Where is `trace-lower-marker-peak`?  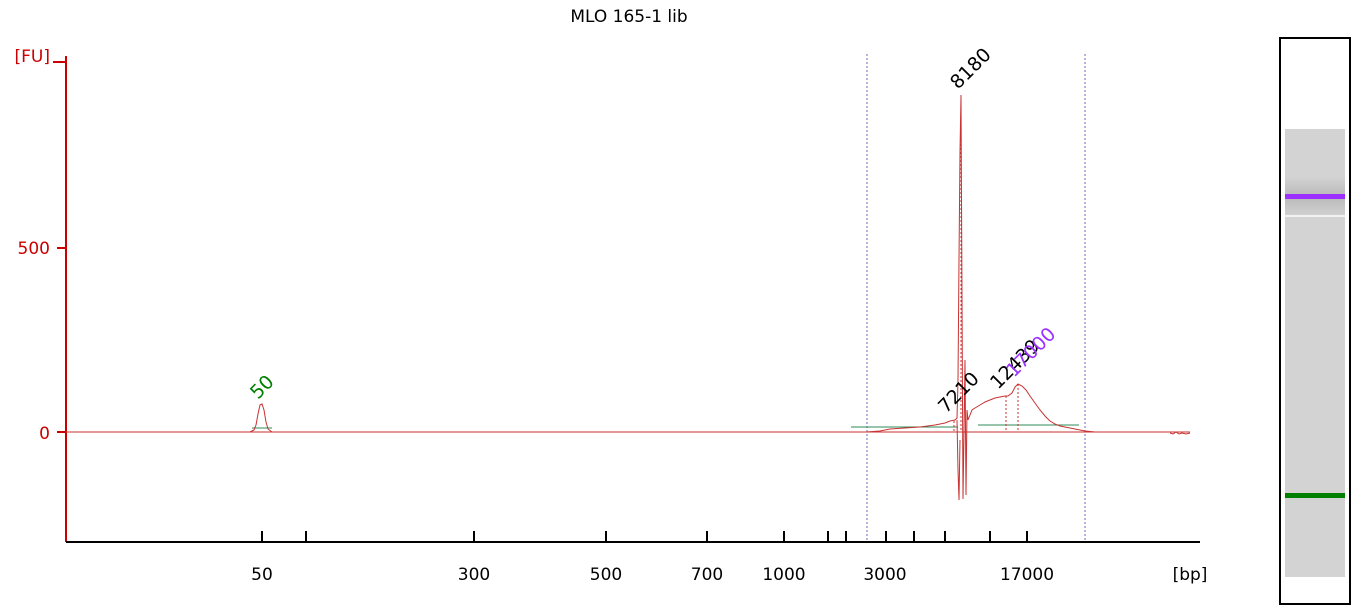
trace-lower-marker-peak is located at coordinates (261, 418).